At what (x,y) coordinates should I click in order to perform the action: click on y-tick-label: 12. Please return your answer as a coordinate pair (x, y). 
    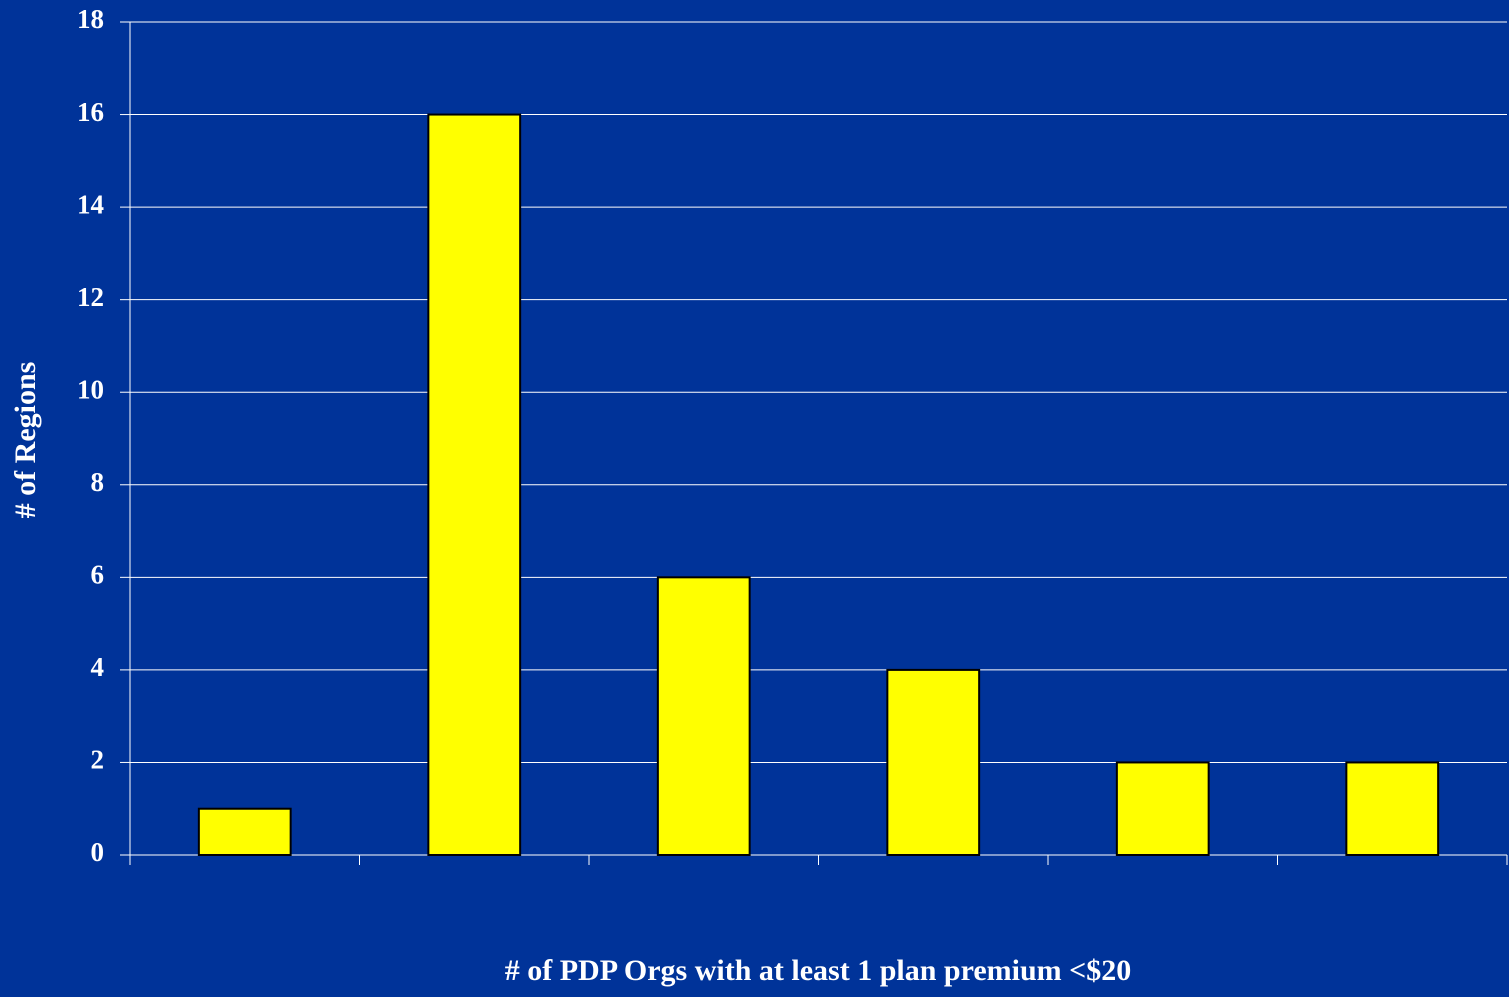
    Looking at the image, I should click on (90, 297).